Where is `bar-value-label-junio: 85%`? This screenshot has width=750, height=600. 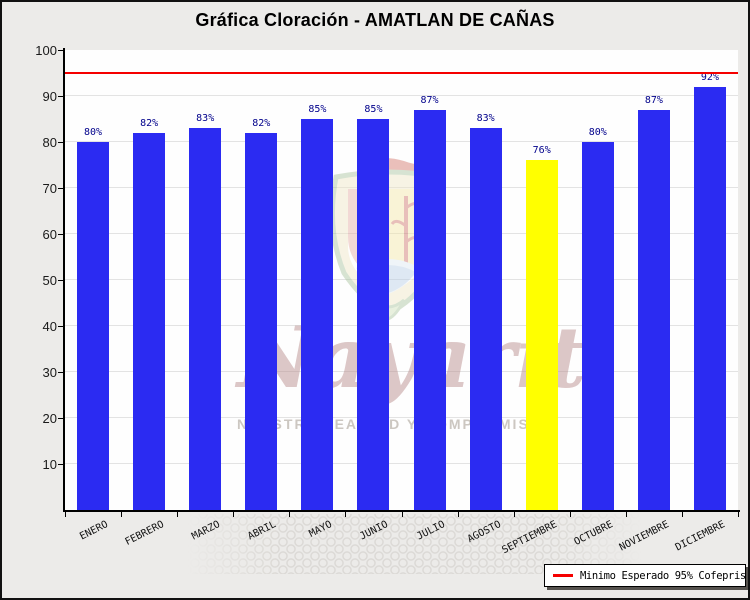 bar-value-label-junio: 85% is located at coordinates (373, 109).